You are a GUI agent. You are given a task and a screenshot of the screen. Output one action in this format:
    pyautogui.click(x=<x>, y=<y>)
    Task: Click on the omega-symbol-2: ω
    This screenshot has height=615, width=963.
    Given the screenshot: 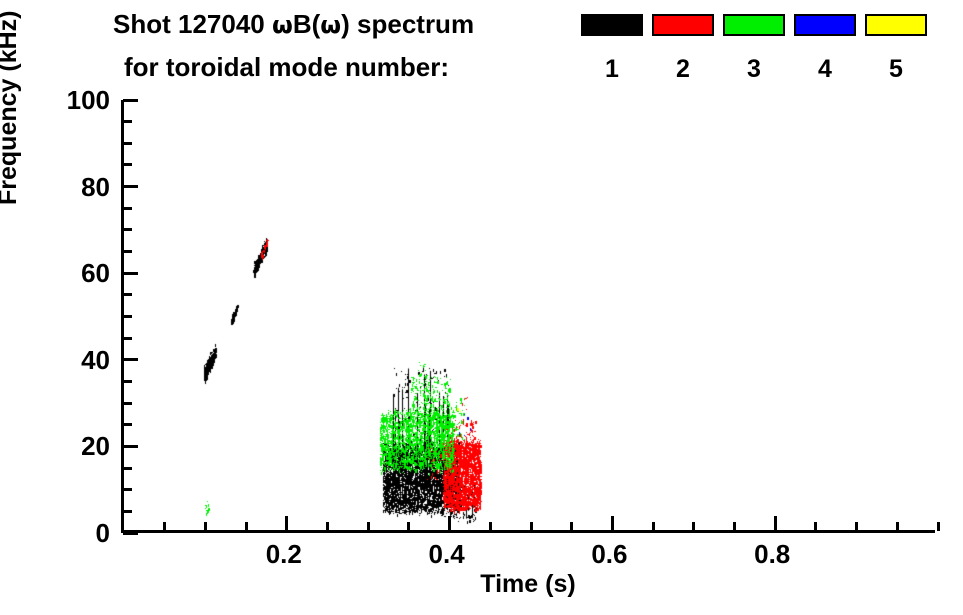 What is the action you would take?
    pyautogui.click(x=331, y=25)
    